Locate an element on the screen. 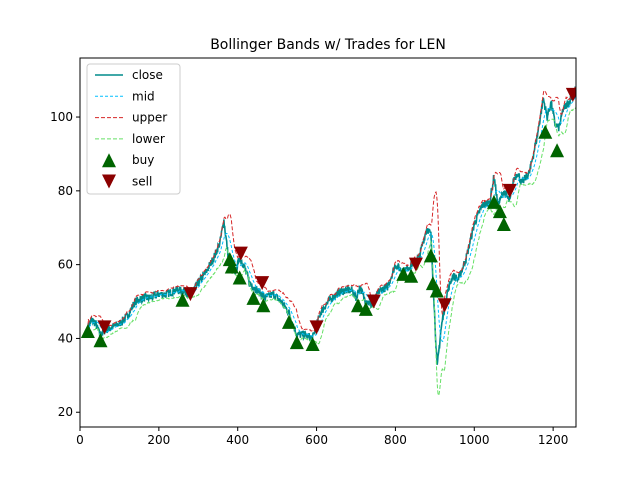  y-tick-label: 60 is located at coordinates (65, 265).